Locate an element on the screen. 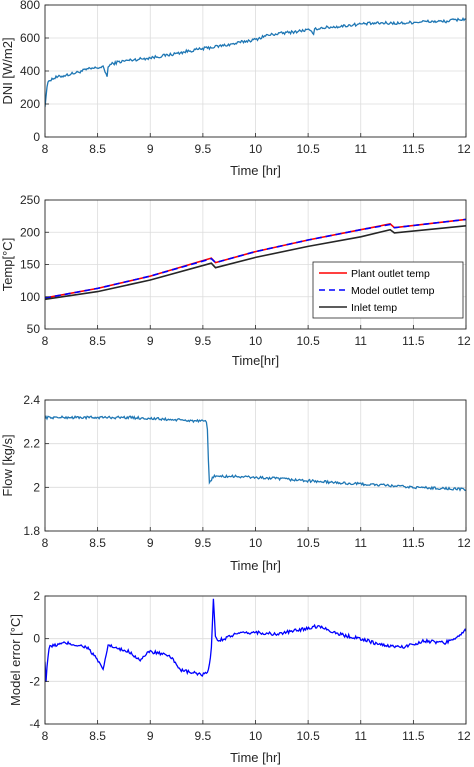 This screenshot has width=474, height=767. legend-label-model-outlet-temp: Model outlet temp is located at coordinates (393, 291).